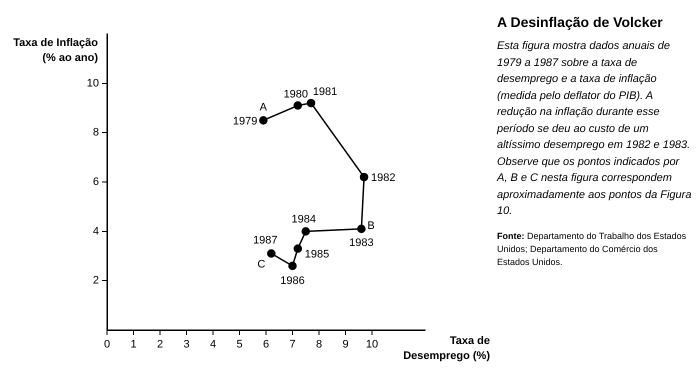 This screenshot has width=697, height=371. What do you see at coordinates (265, 240) in the screenshot?
I see `annotation: 1987` at bounding box center [265, 240].